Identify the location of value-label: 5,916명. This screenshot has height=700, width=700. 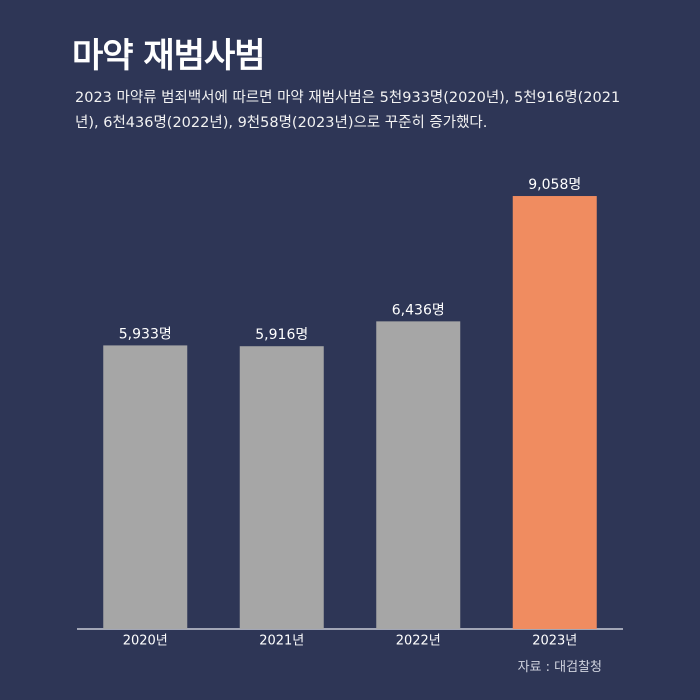
(281, 335).